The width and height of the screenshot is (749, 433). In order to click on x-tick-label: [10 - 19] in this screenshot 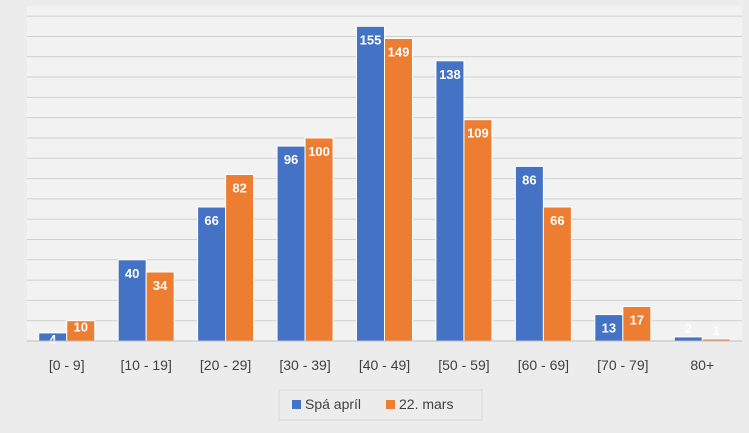, I will do `click(145, 365)`.